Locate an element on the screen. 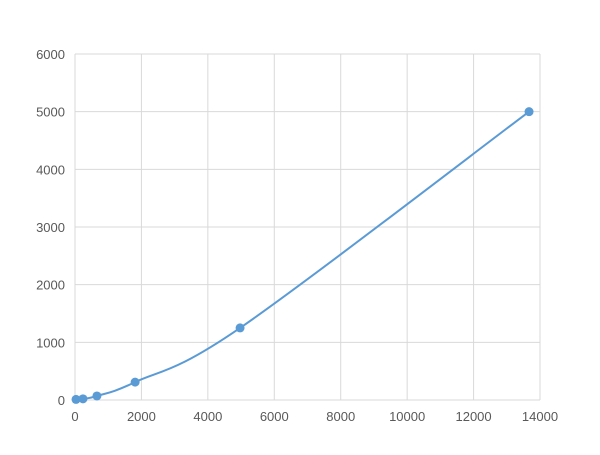 This screenshot has width=600, height=455. y-tick-label: 2000 is located at coordinates (50, 285).